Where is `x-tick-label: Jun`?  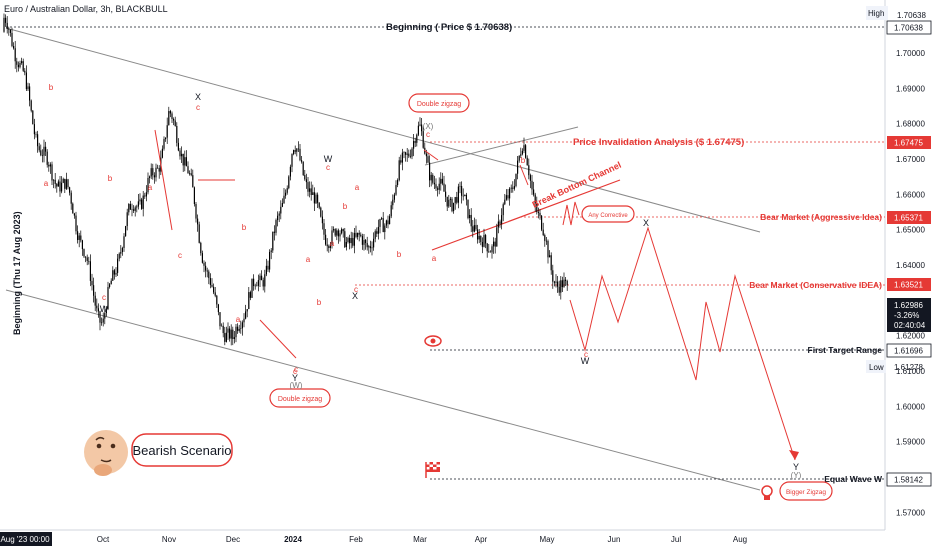 x-tick-label: Jun is located at coordinates (614, 539).